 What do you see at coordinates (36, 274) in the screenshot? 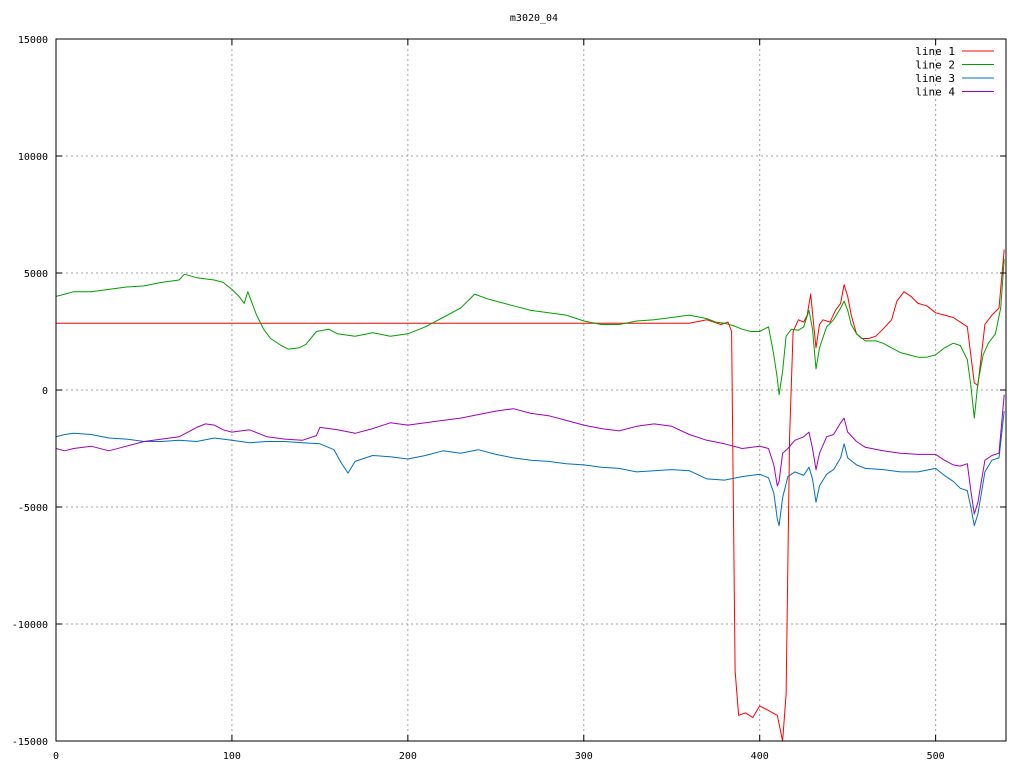
I see `y-tick-label: 5000` at bounding box center [36, 274].